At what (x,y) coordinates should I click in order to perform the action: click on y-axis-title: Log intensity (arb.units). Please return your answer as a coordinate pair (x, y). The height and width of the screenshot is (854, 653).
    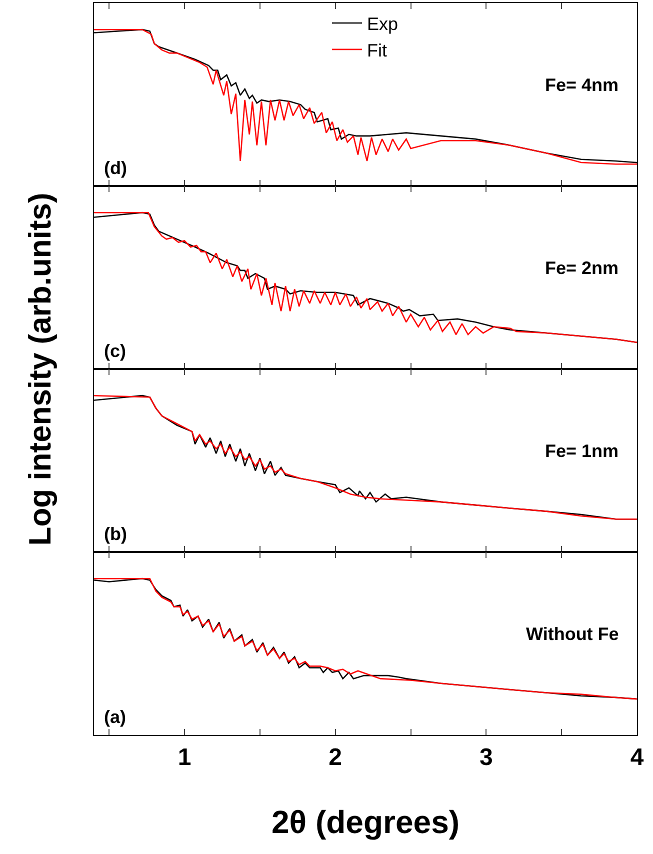
    Looking at the image, I should click on (40, 369).